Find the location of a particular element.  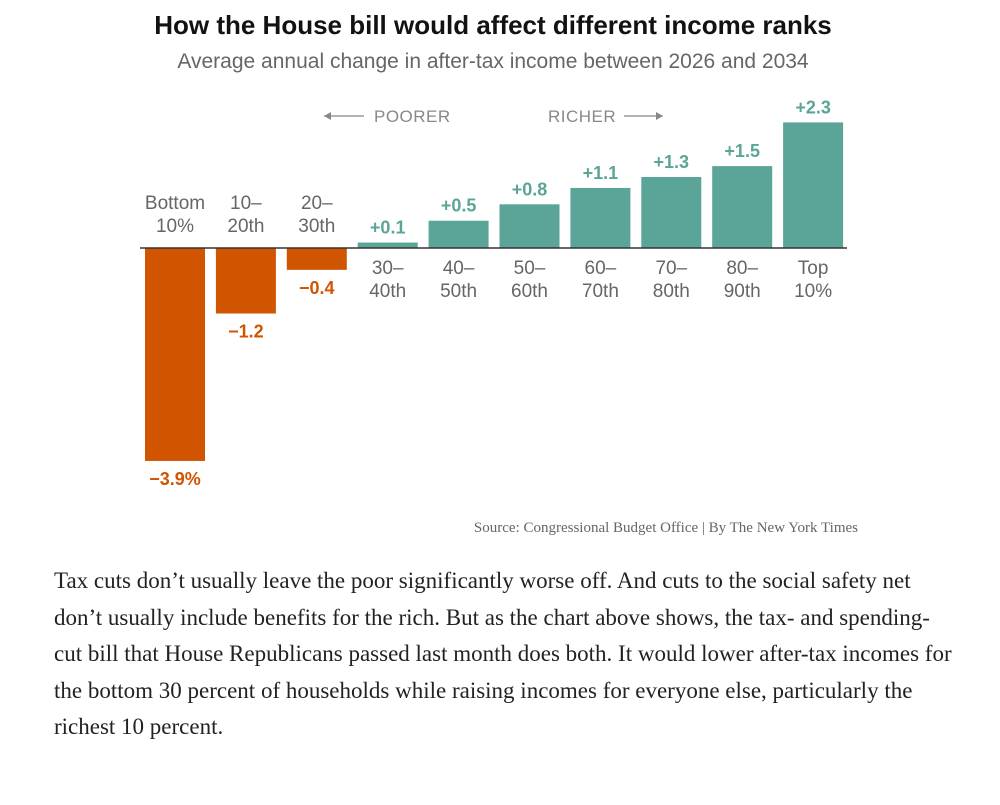

poorer-label: POORER is located at coordinates (412, 116).